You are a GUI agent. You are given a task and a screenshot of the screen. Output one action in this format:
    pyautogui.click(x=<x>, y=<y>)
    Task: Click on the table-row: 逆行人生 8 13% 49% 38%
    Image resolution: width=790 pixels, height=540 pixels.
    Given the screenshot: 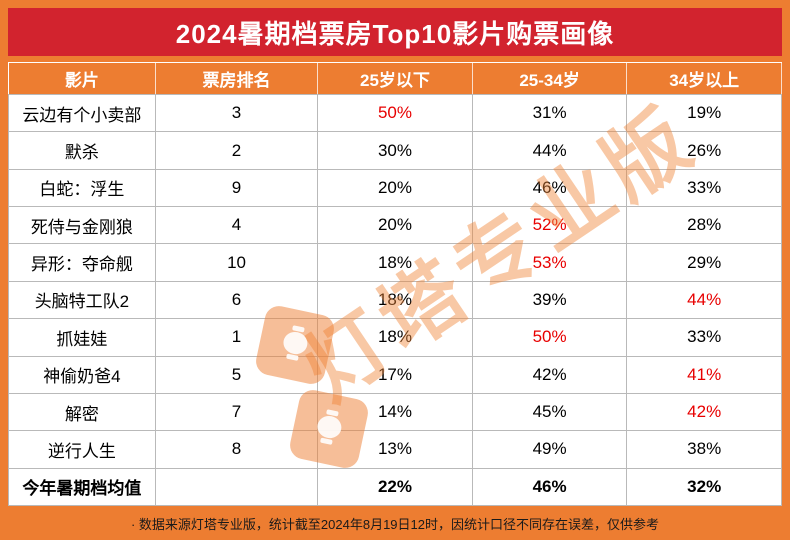 What is the action you would take?
    pyautogui.click(x=395, y=449)
    